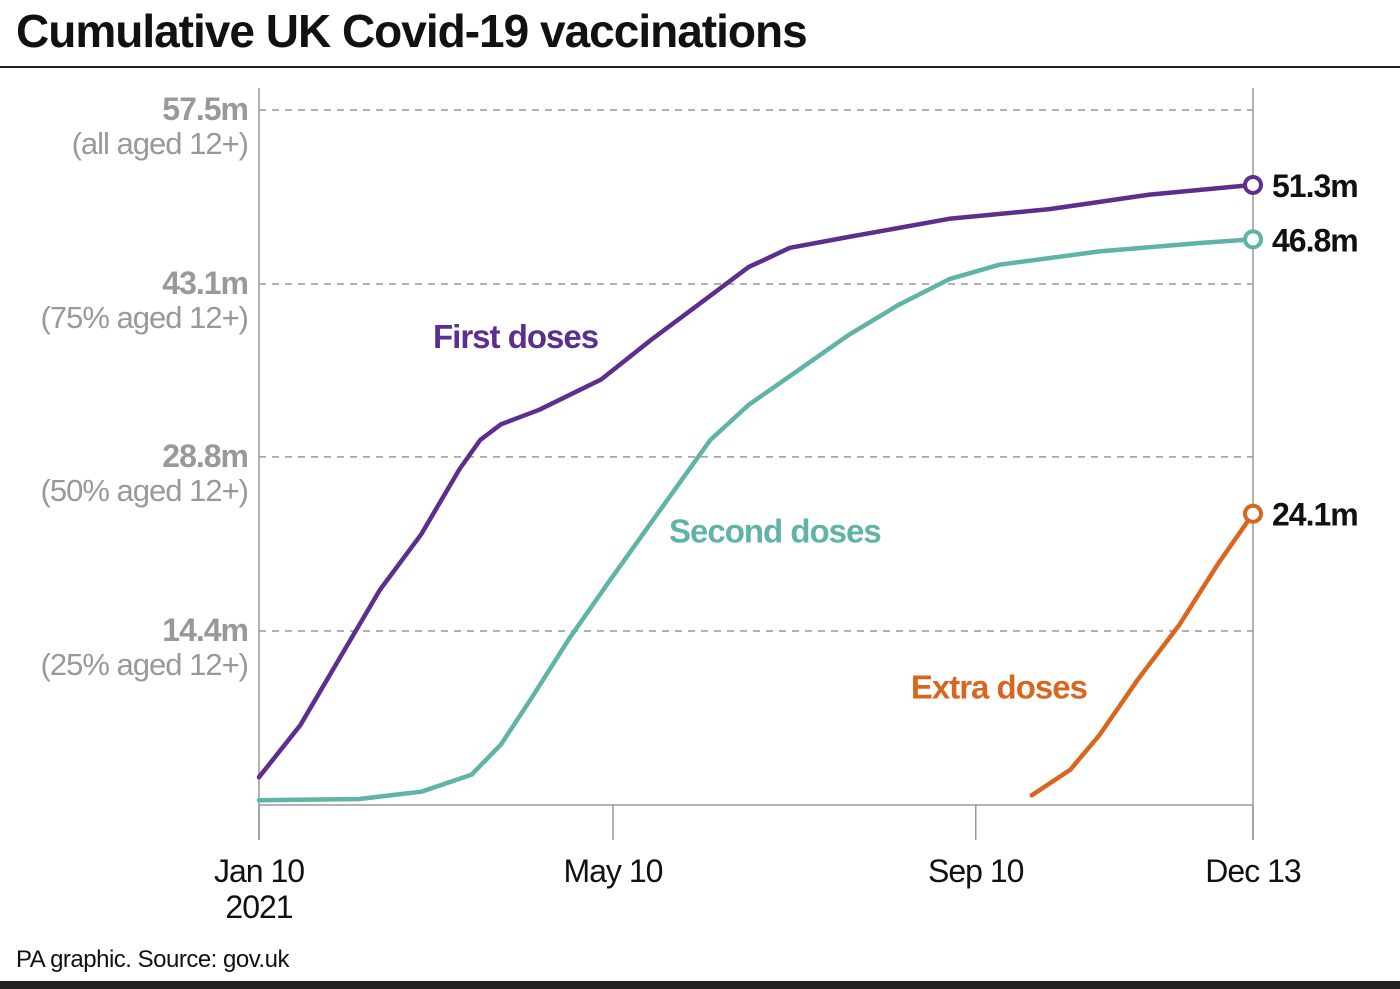  Describe the element at coordinates (999, 687) in the screenshot. I see `series-name-label: Extra doses` at that location.